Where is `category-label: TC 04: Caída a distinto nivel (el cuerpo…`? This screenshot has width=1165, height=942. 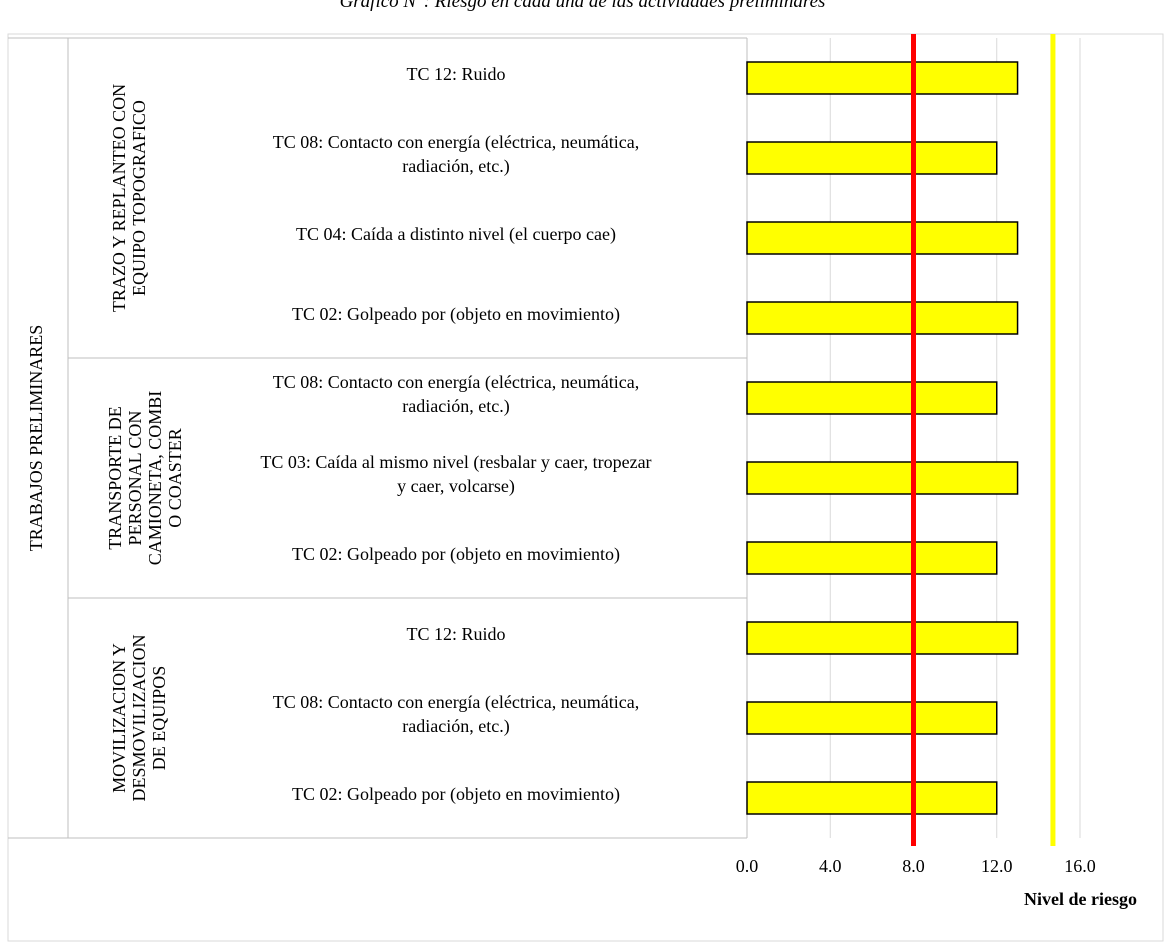 category-label: TC 04: Caída a distinto nivel (el cuerpo… is located at coordinates (456, 234).